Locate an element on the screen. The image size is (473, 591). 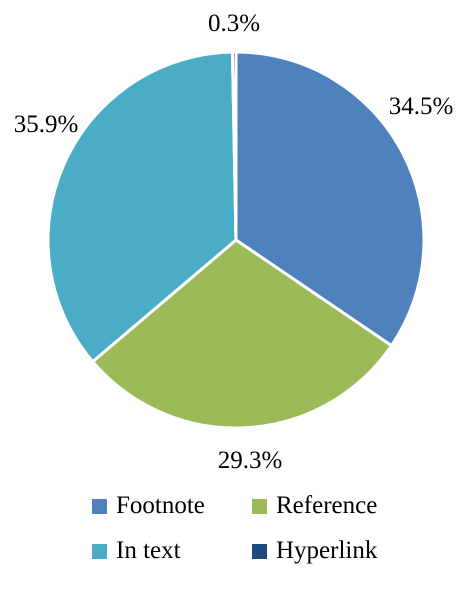
legend-item-reference: Reference is located at coordinates (314, 506).